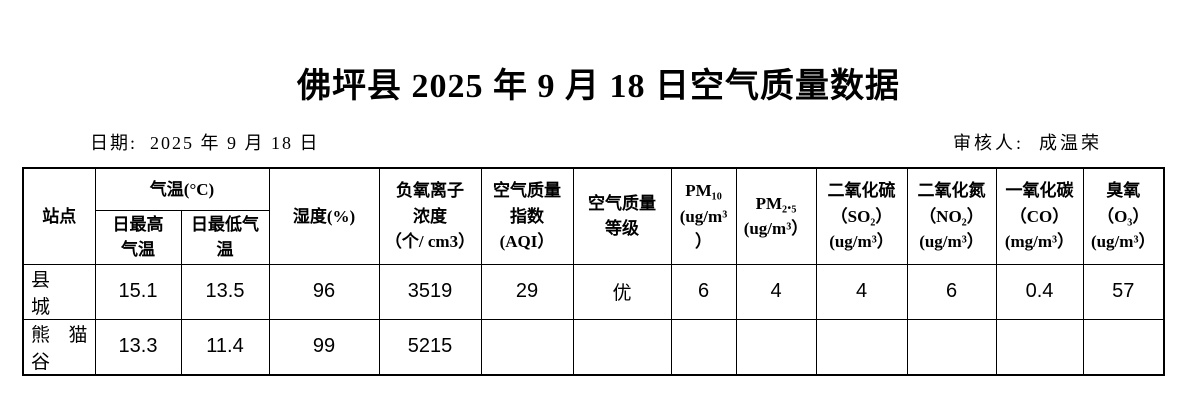 This screenshot has height=403, width=1197. Describe the element at coordinates (138, 237) in the screenshot. I see `col-header-temp-max: 日最高 气温` at that location.